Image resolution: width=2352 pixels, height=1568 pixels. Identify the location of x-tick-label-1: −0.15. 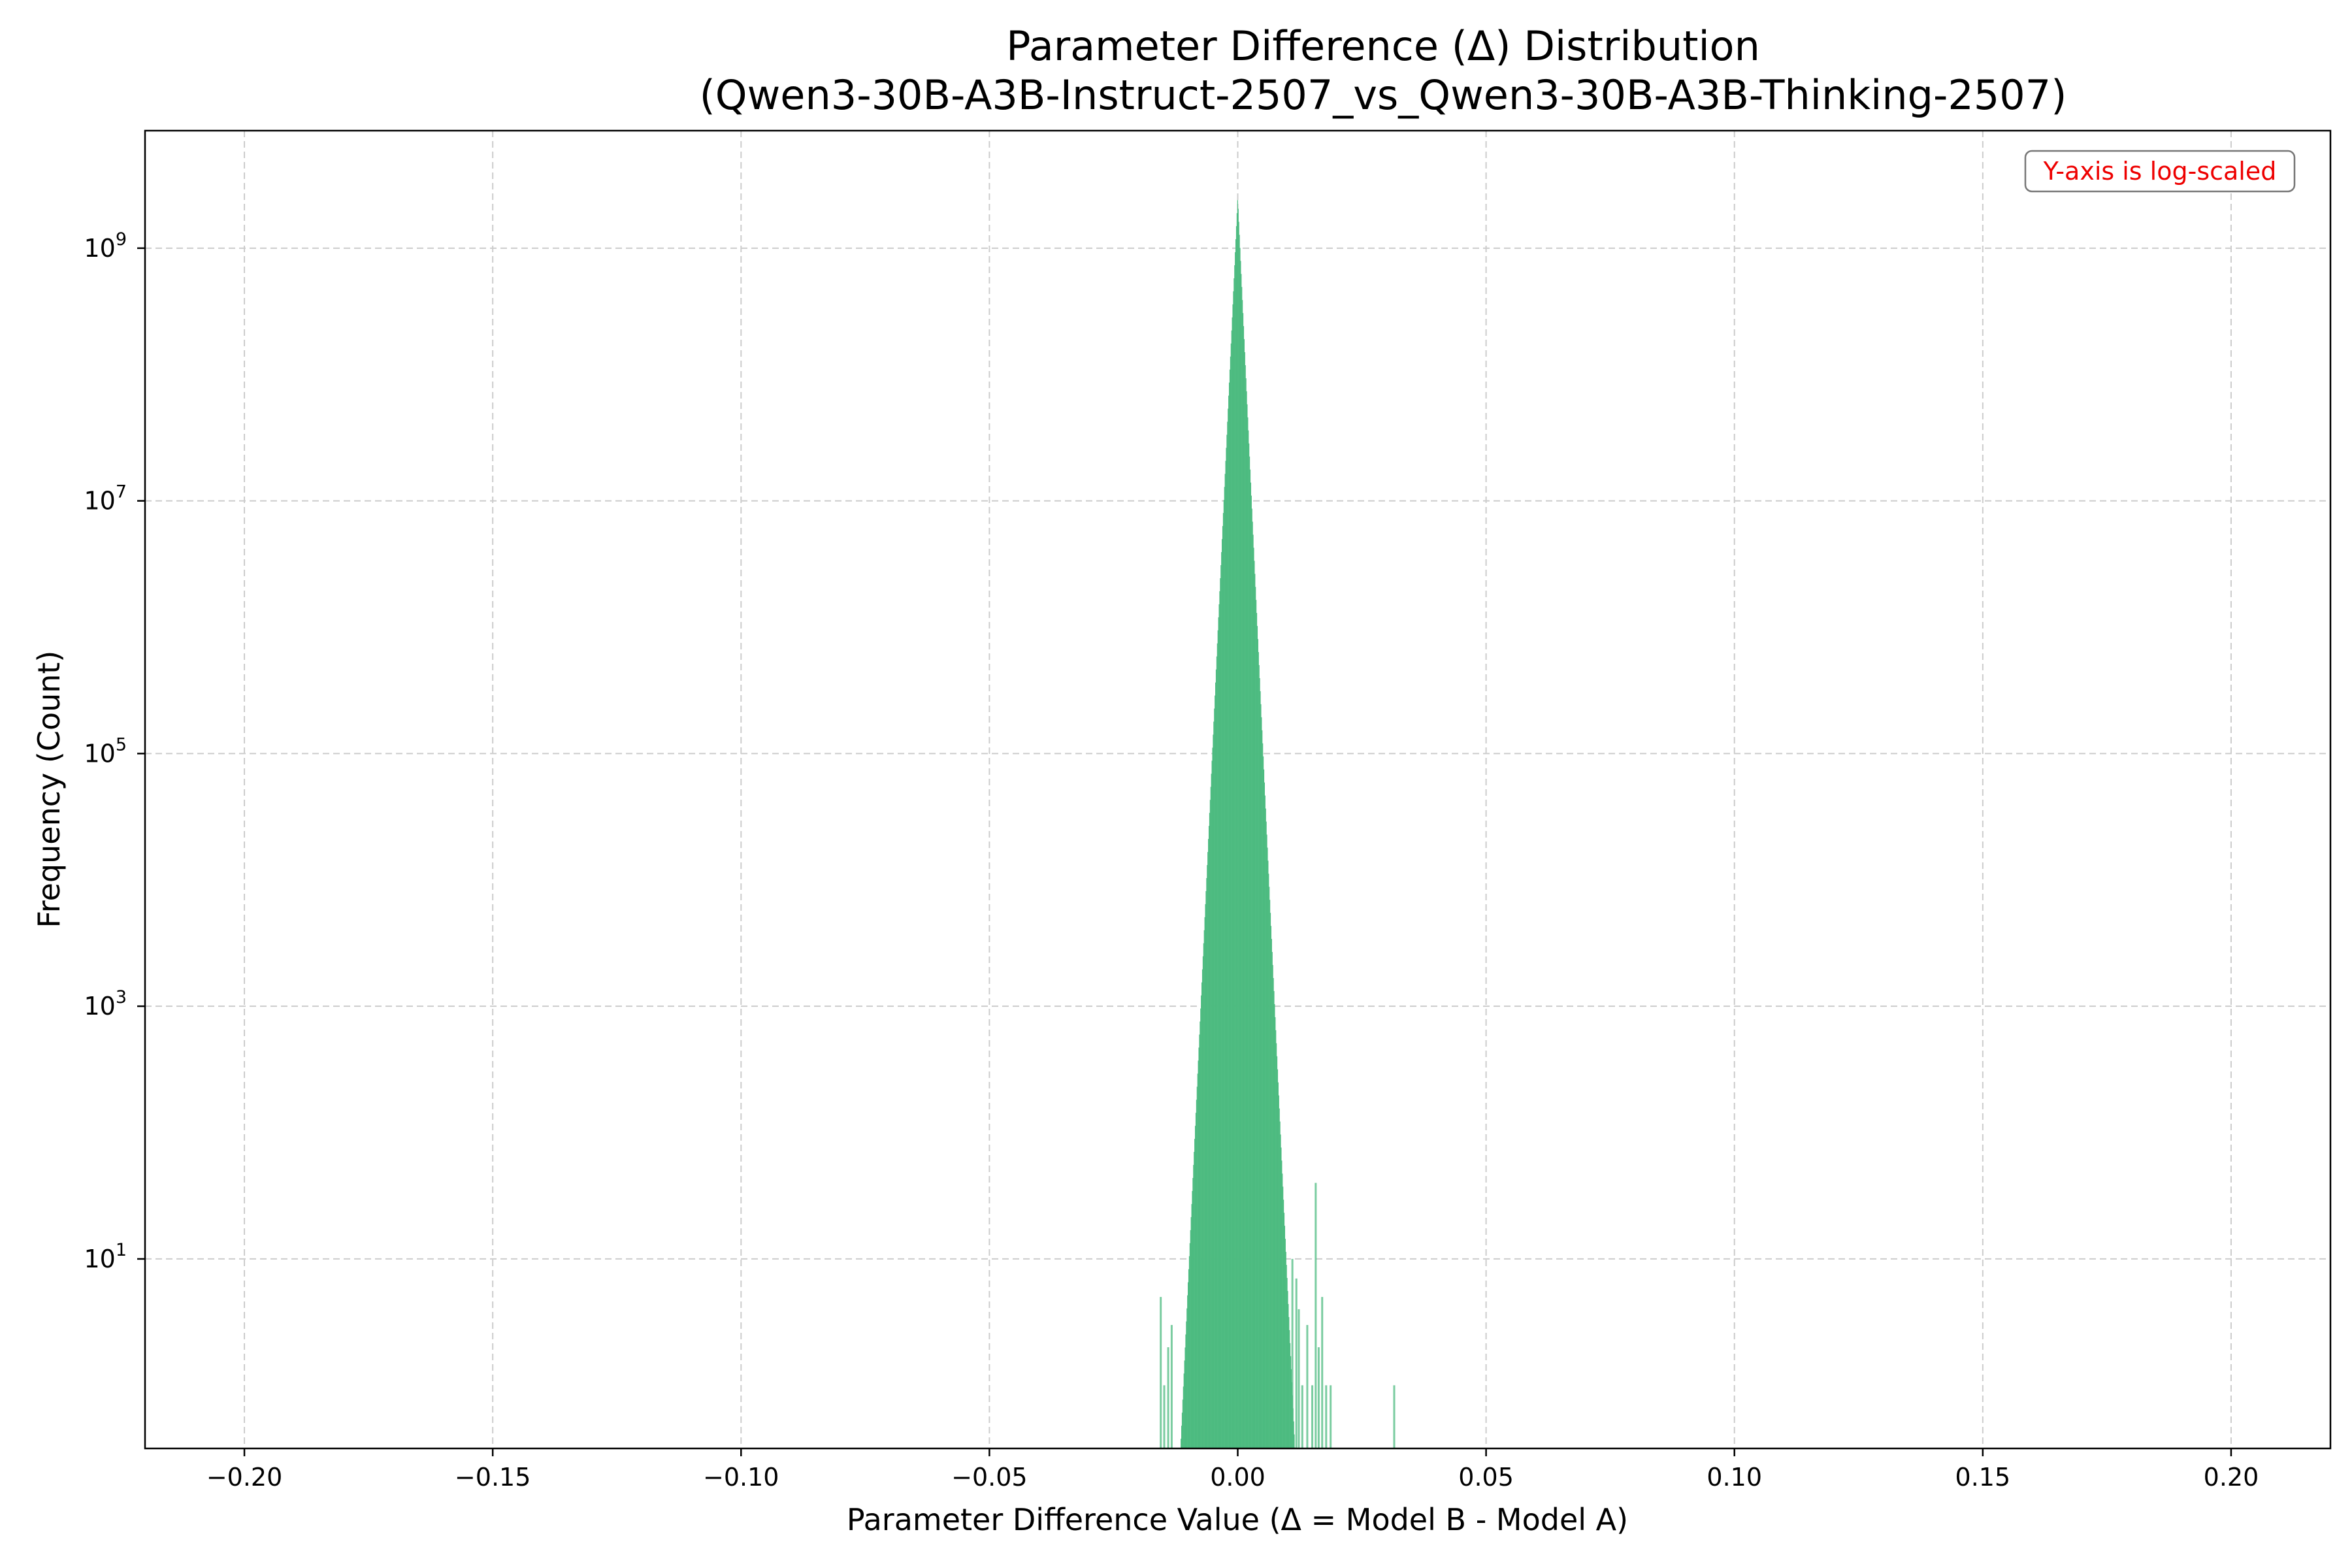
(493, 1477).